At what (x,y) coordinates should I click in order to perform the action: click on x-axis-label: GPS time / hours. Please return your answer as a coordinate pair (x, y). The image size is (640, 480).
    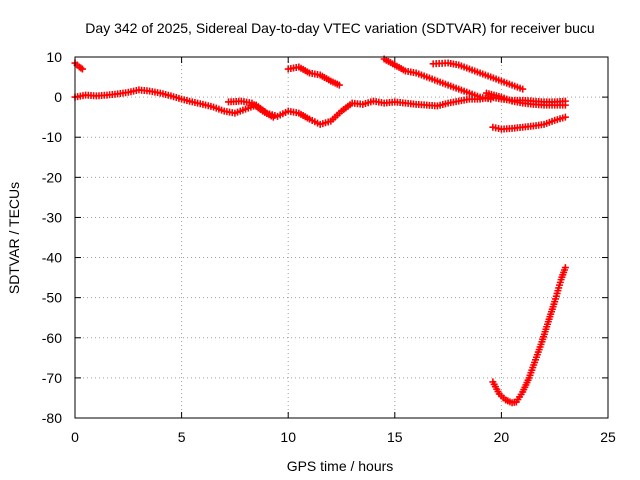
    Looking at the image, I should click on (340, 466).